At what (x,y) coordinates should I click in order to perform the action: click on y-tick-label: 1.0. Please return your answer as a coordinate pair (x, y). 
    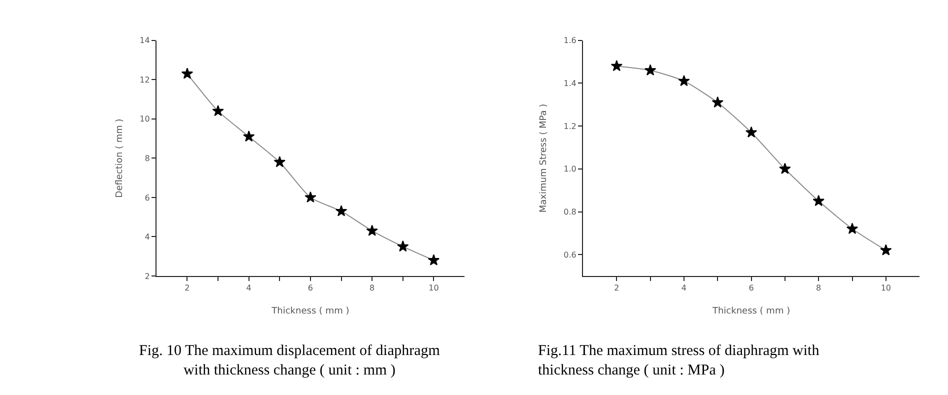
    Looking at the image, I should click on (570, 169).